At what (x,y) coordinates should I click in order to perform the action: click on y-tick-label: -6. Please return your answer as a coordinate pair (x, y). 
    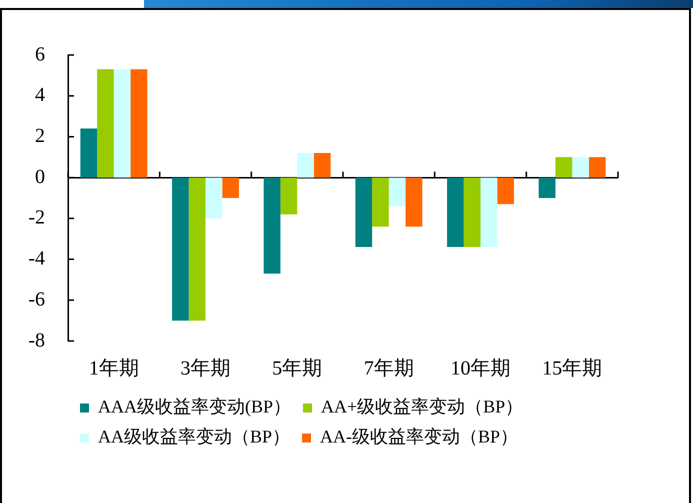
    Looking at the image, I should click on (36, 299).